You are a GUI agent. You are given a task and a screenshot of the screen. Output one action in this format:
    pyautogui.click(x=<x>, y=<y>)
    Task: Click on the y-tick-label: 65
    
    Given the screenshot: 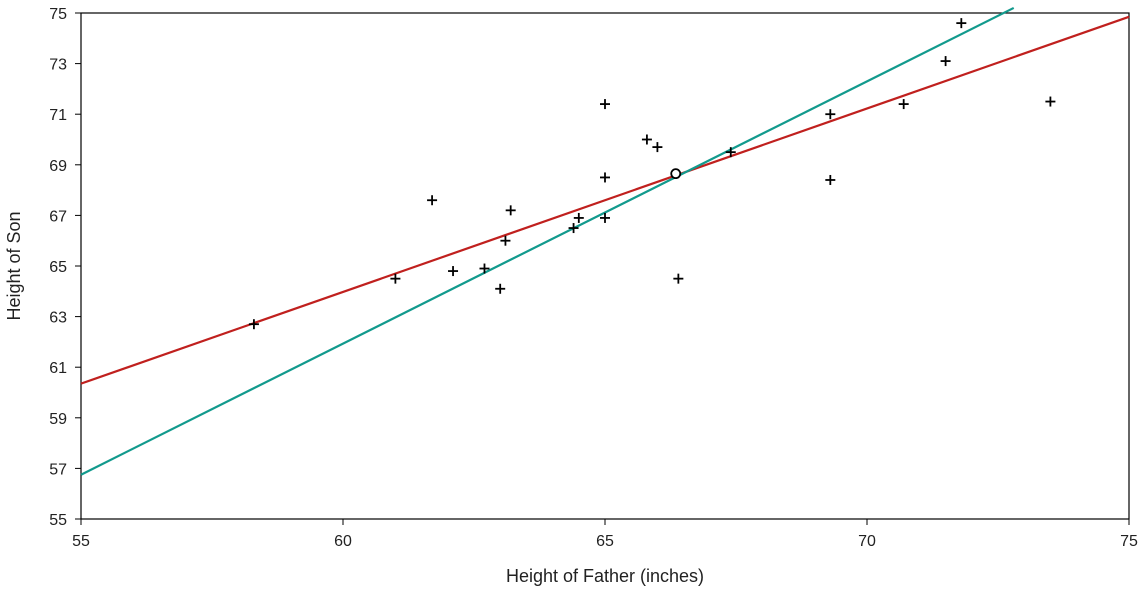 What is the action you would take?
    pyautogui.click(x=58, y=267)
    